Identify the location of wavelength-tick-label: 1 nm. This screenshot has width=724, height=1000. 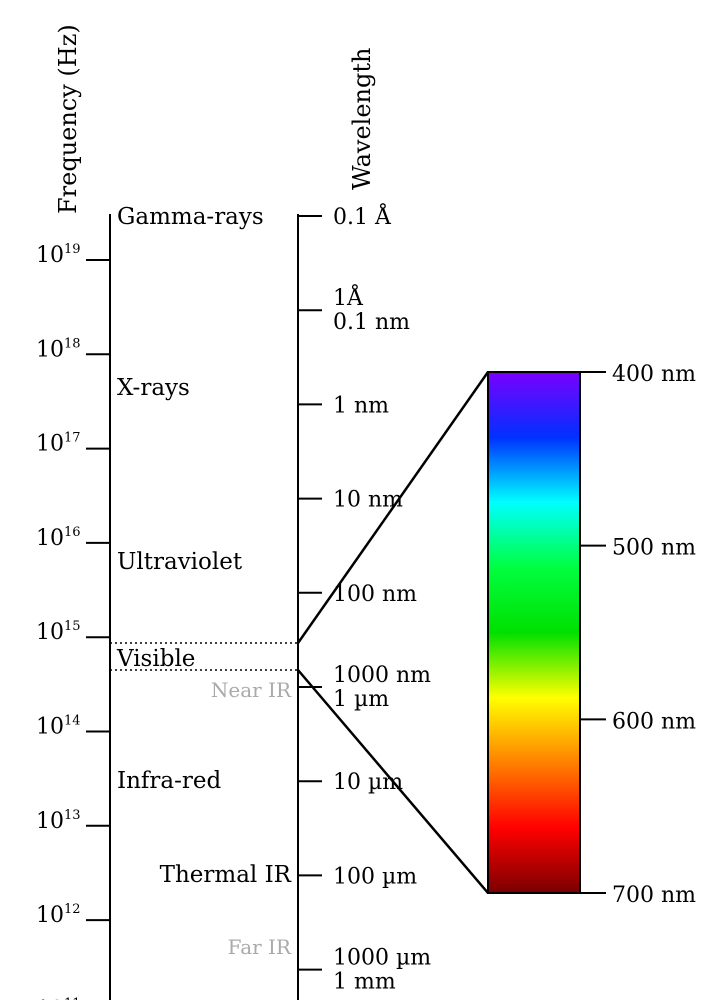
(361, 405).